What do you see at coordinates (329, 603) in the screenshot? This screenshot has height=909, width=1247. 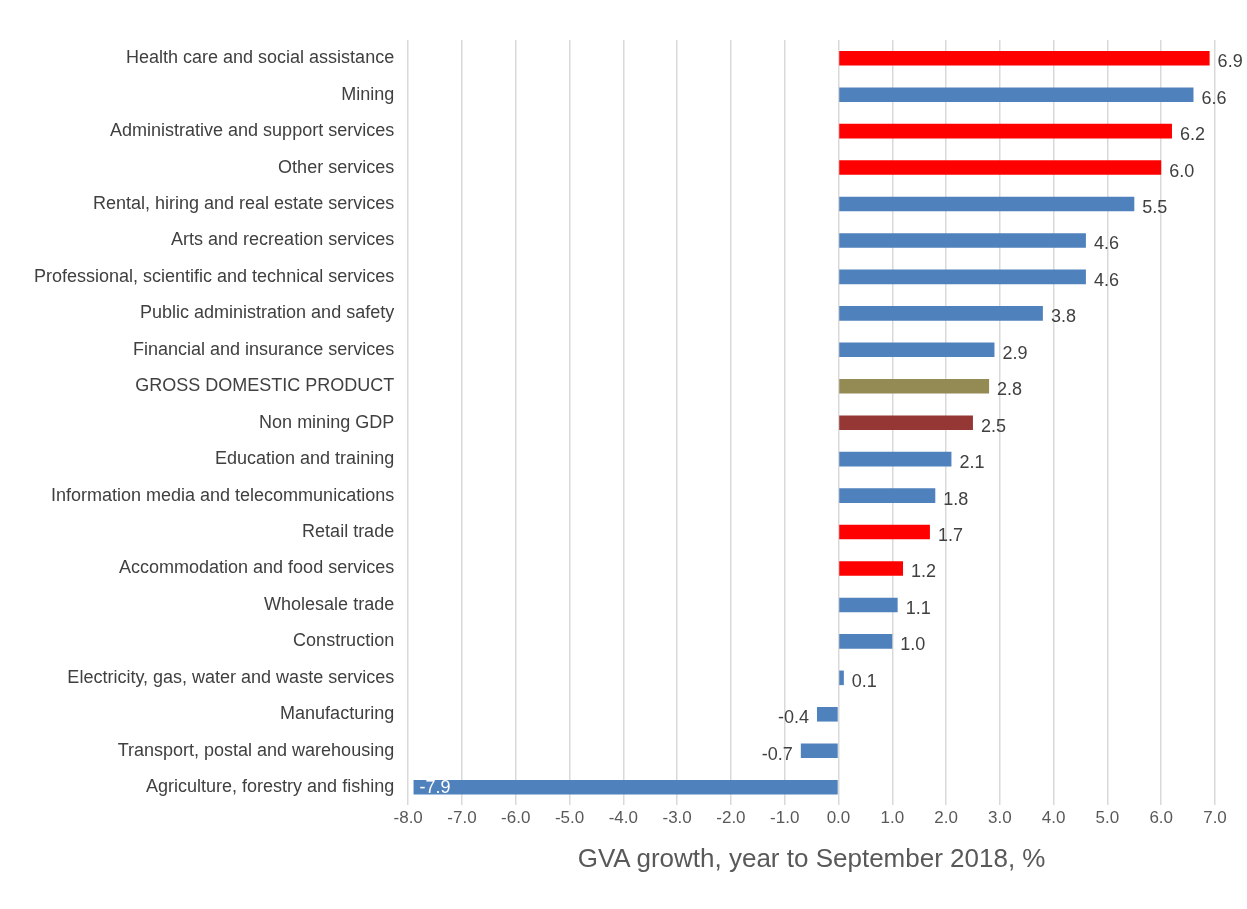 I see `y-tick-label: Wholesale trade` at bounding box center [329, 603].